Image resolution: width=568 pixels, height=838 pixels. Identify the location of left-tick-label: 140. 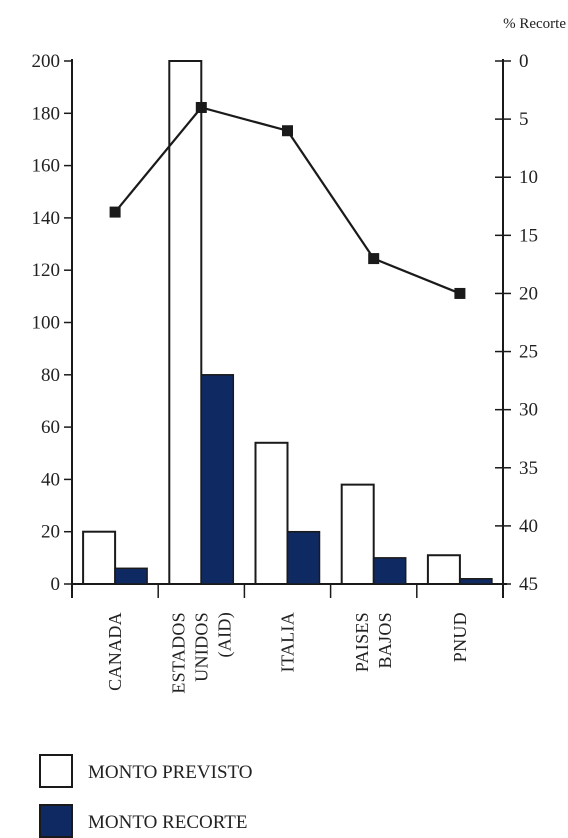
(46, 218).